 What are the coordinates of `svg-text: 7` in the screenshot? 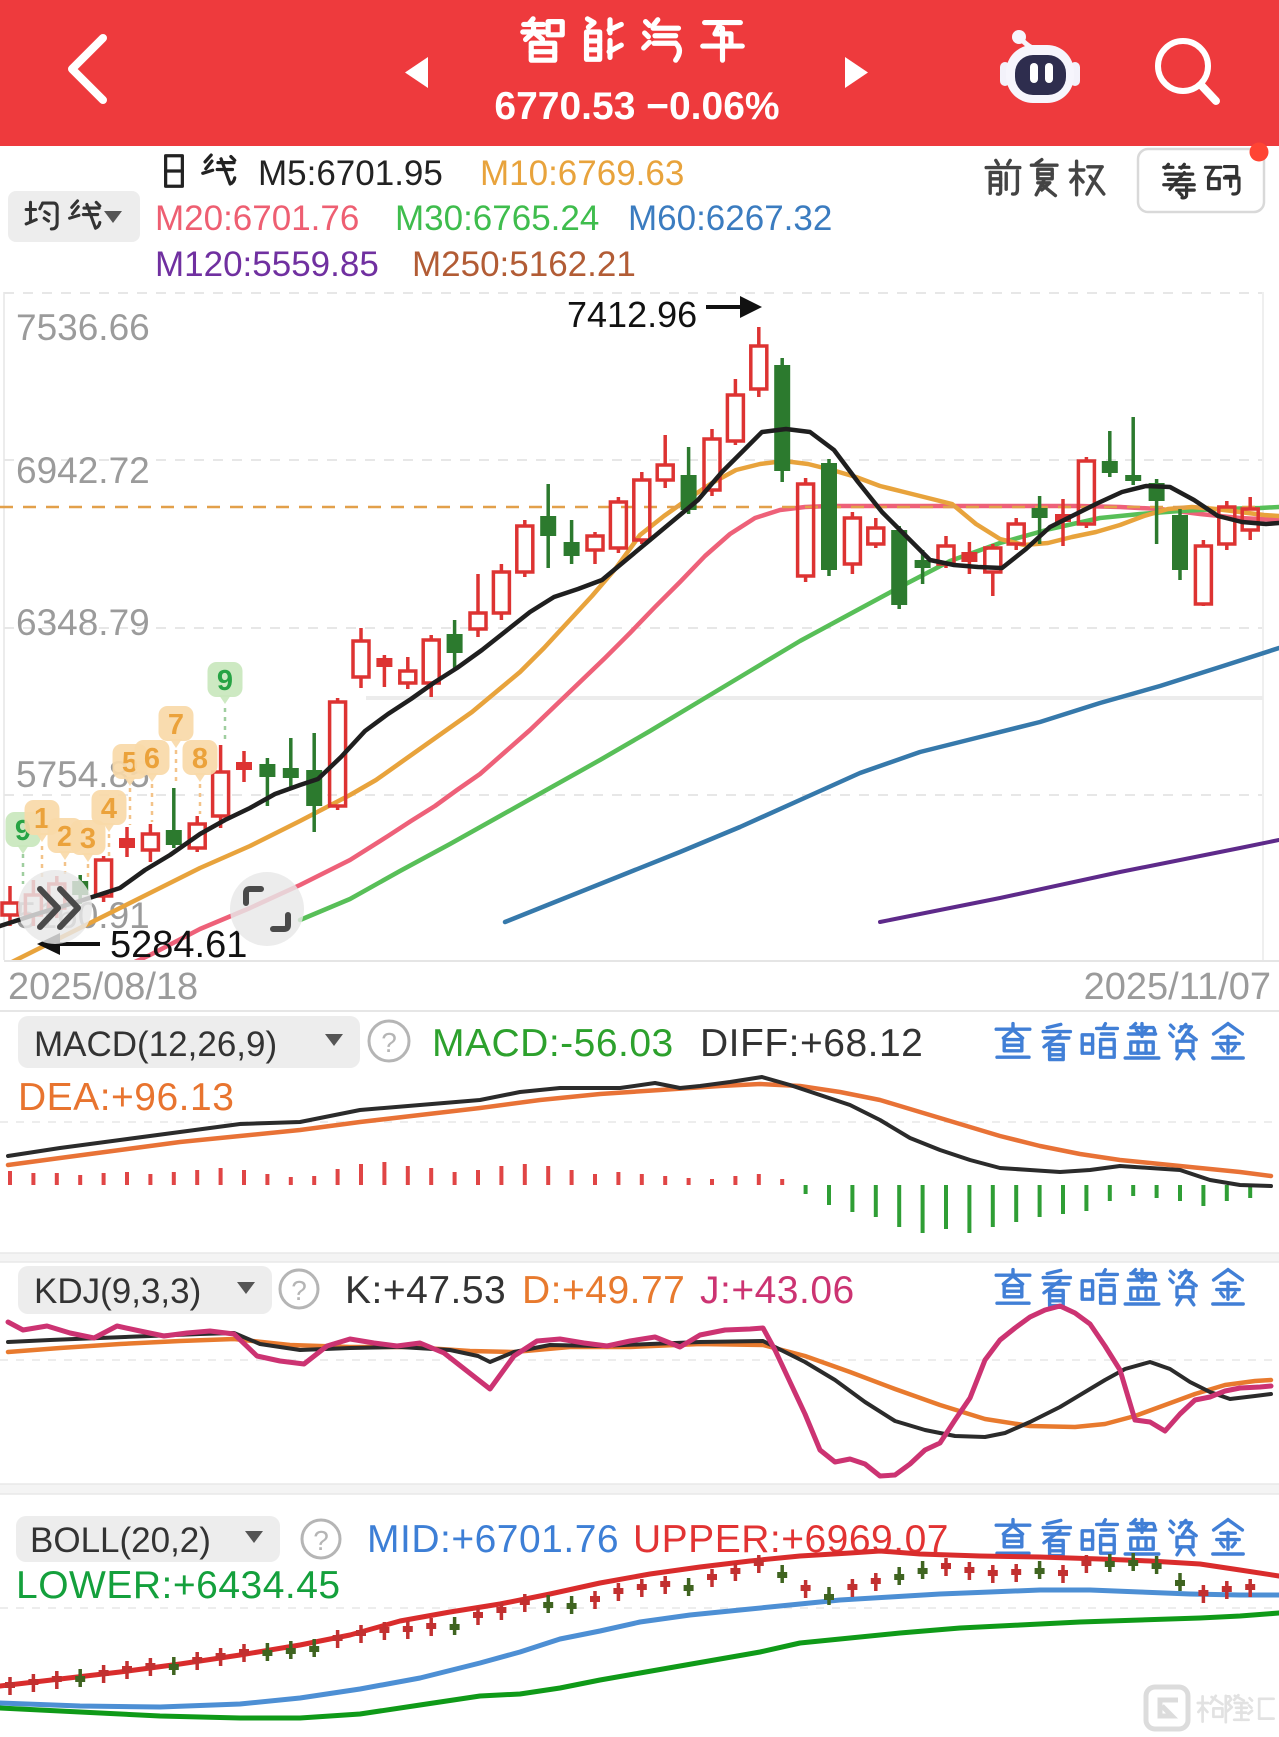 It's located at (176, 725).